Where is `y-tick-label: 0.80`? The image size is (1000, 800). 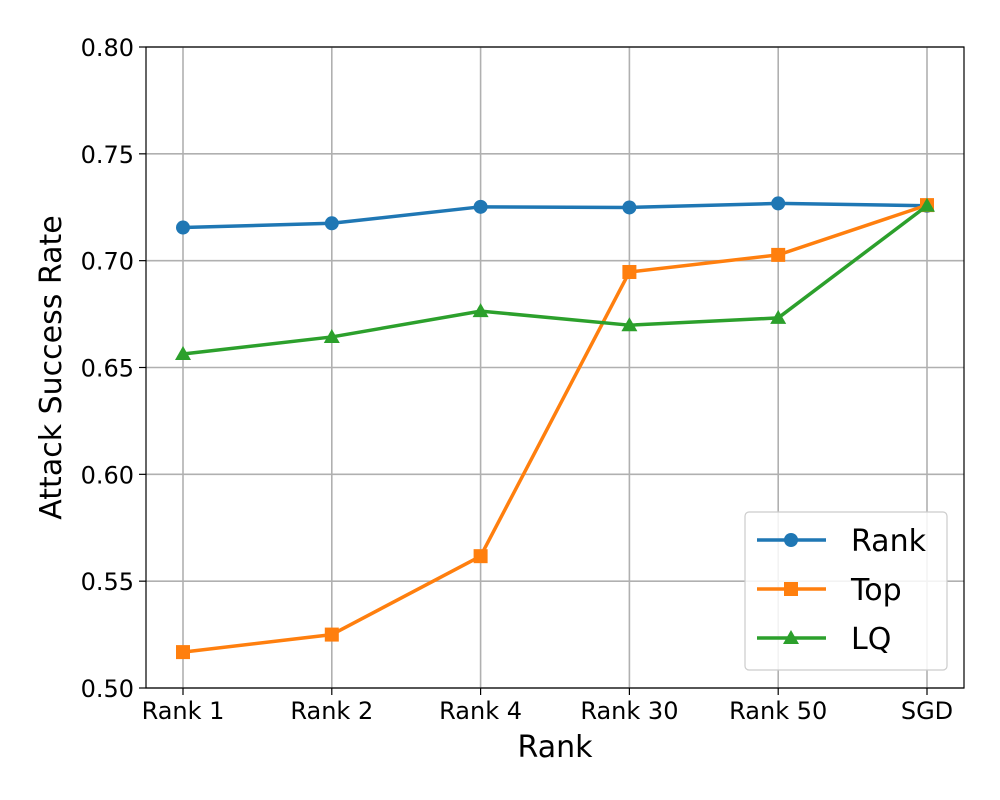 y-tick-label: 0.80 is located at coordinates (107, 48).